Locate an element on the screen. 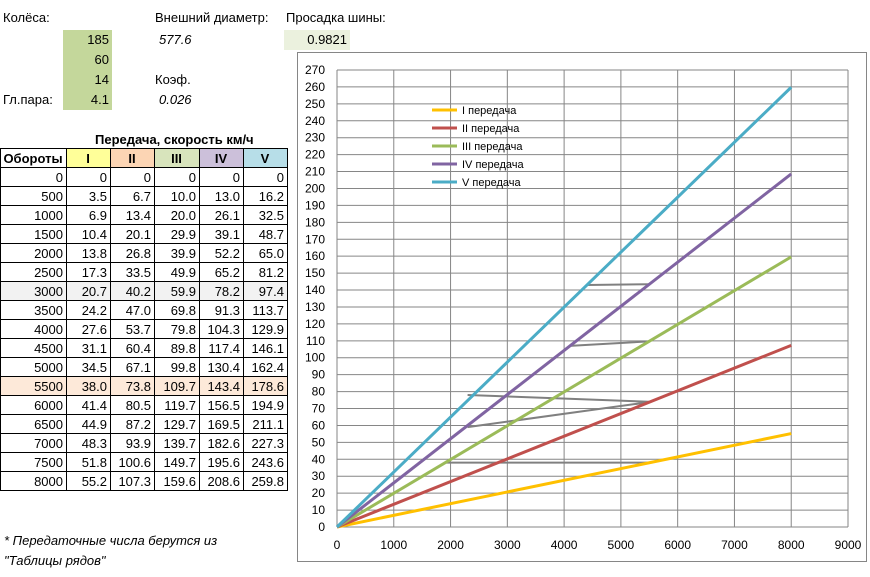 This screenshot has height=577, width=870. speed-cell: 55.2 is located at coordinates (88, 481).